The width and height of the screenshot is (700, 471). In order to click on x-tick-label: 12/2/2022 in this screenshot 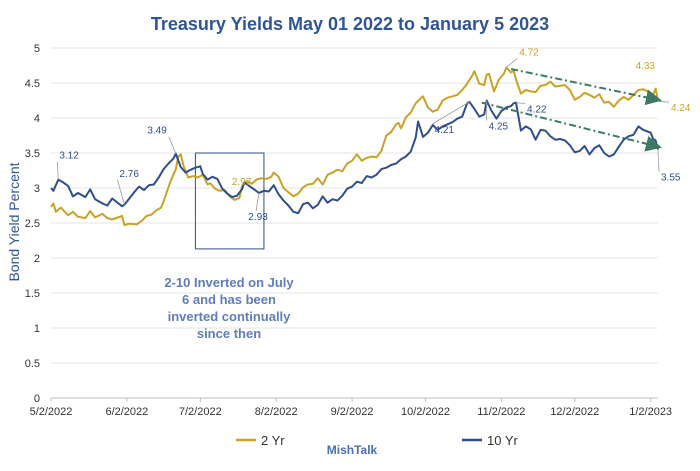, I will do `click(574, 412)`.